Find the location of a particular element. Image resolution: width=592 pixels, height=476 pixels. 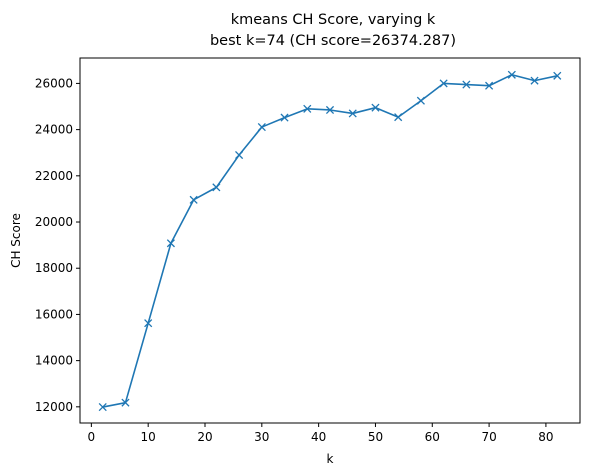

y-tick-label: 14000 is located at coordinates (54, 361).